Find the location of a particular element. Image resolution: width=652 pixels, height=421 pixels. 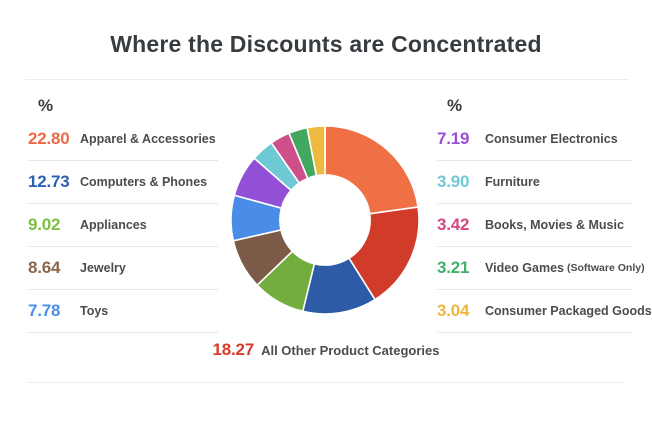

legend-item-computers-phones: 12.73 Computers & Phones is located at coordinates (123, 182).